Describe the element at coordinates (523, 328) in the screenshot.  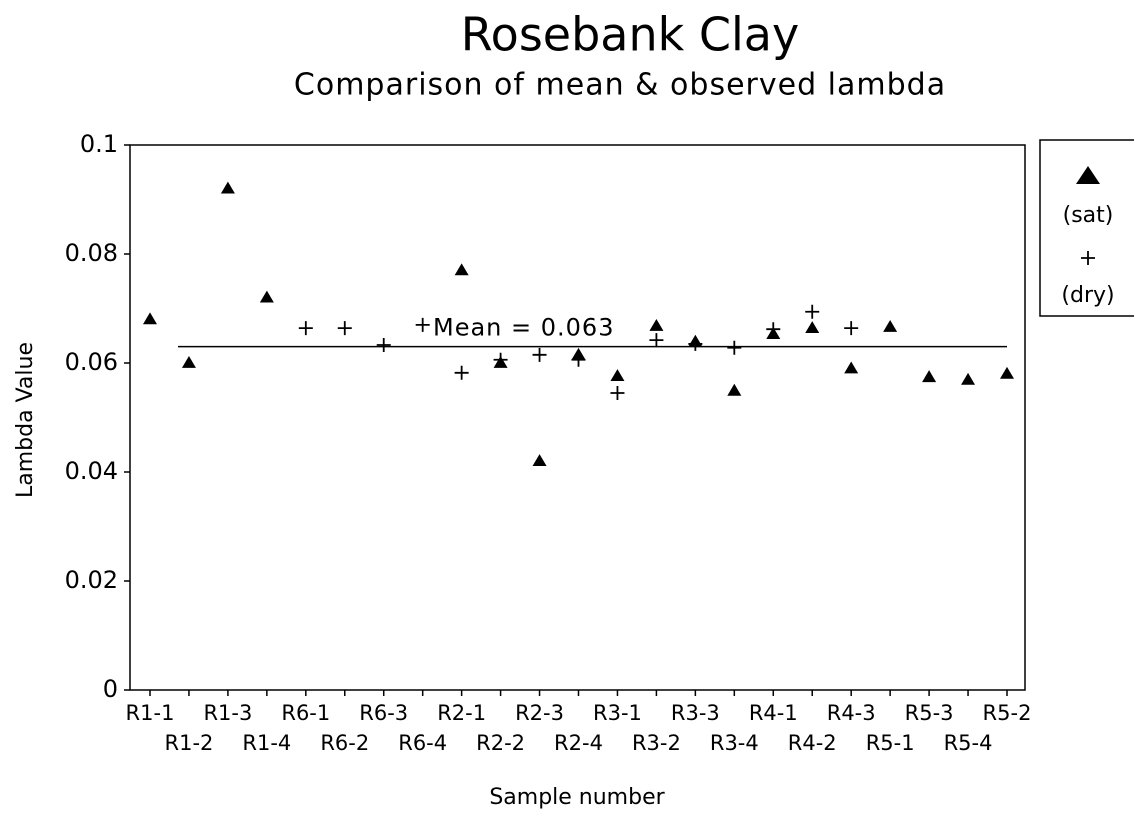
I see `mean-label: Mean = 0.063` at that location.